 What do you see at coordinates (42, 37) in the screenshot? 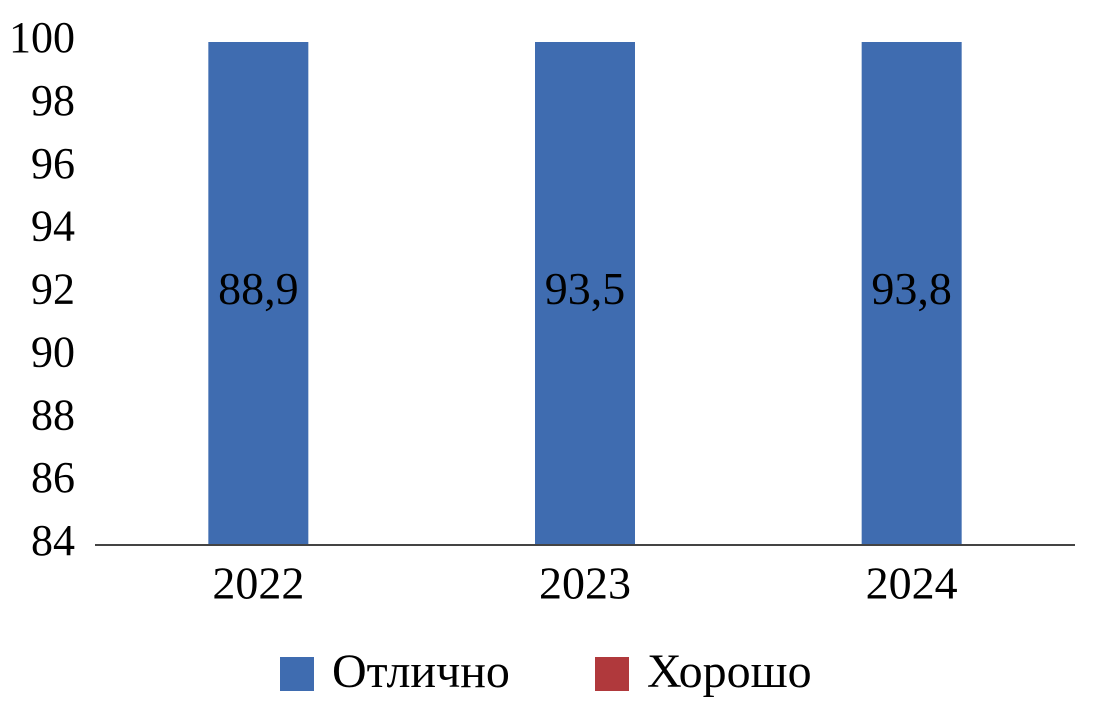
I see `y-tick-label: 100` at bounding box center [42, 37].